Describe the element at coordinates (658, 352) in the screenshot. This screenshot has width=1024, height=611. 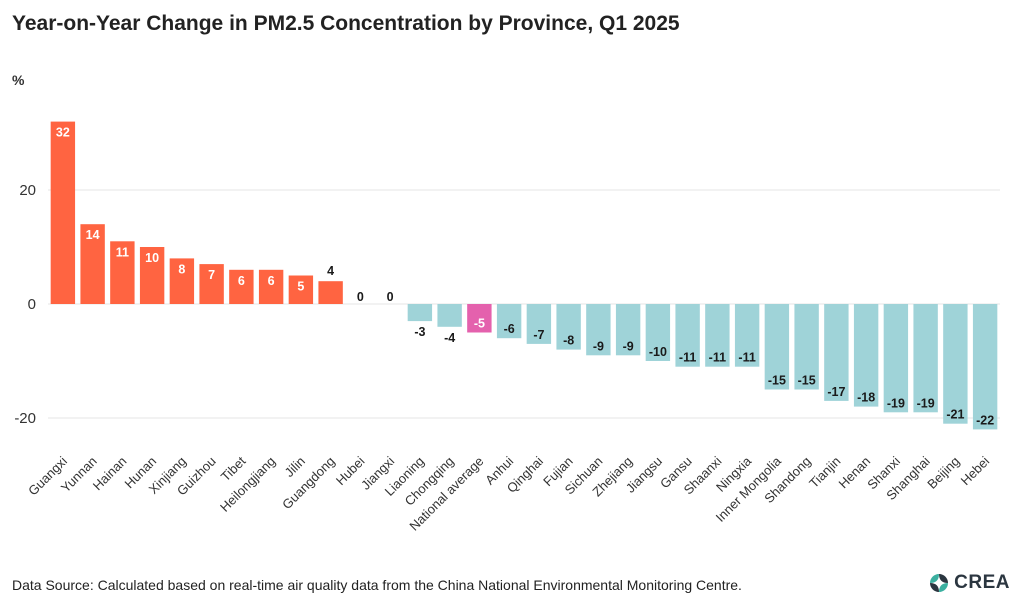
I see `bar-value-label: -10` at that location.